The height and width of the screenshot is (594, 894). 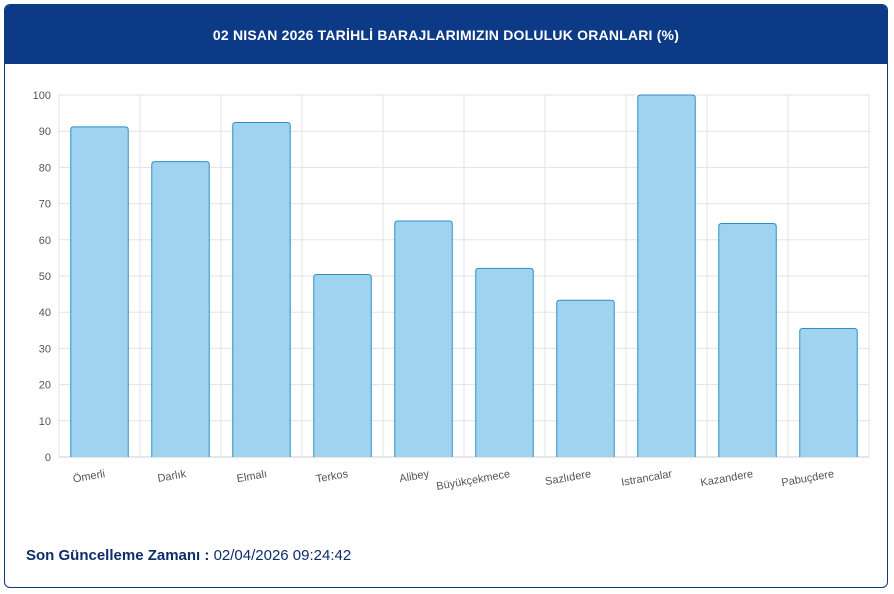 What do you see at coordinates (45, 132) in the screenshot?
I see `y-tick-label: 90` at bounding box center [45, 132].